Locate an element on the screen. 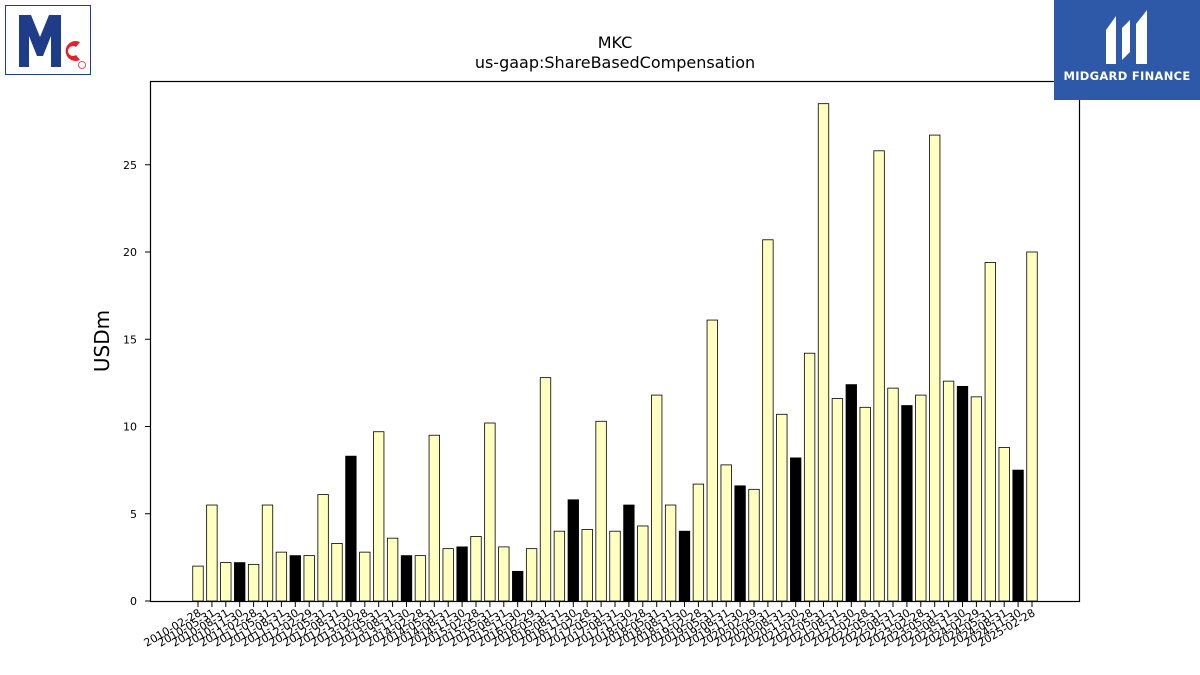  brand-name-text: MIDGARD FINANCE is located at coordinates (1127, 76).